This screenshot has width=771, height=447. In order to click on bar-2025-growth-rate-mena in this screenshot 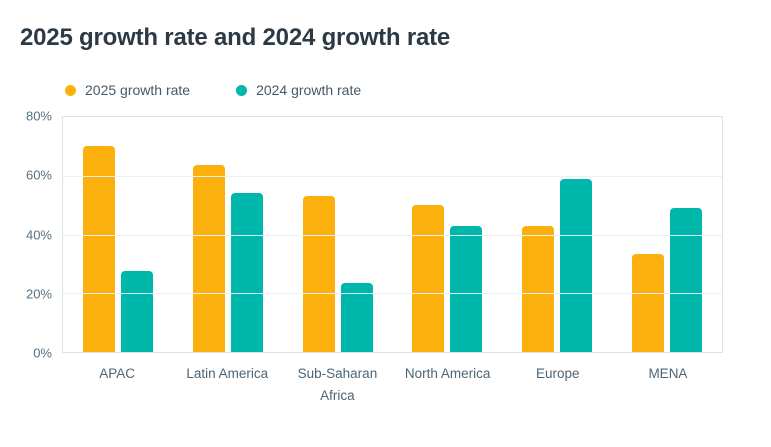, I will do `click(648, 302)`.